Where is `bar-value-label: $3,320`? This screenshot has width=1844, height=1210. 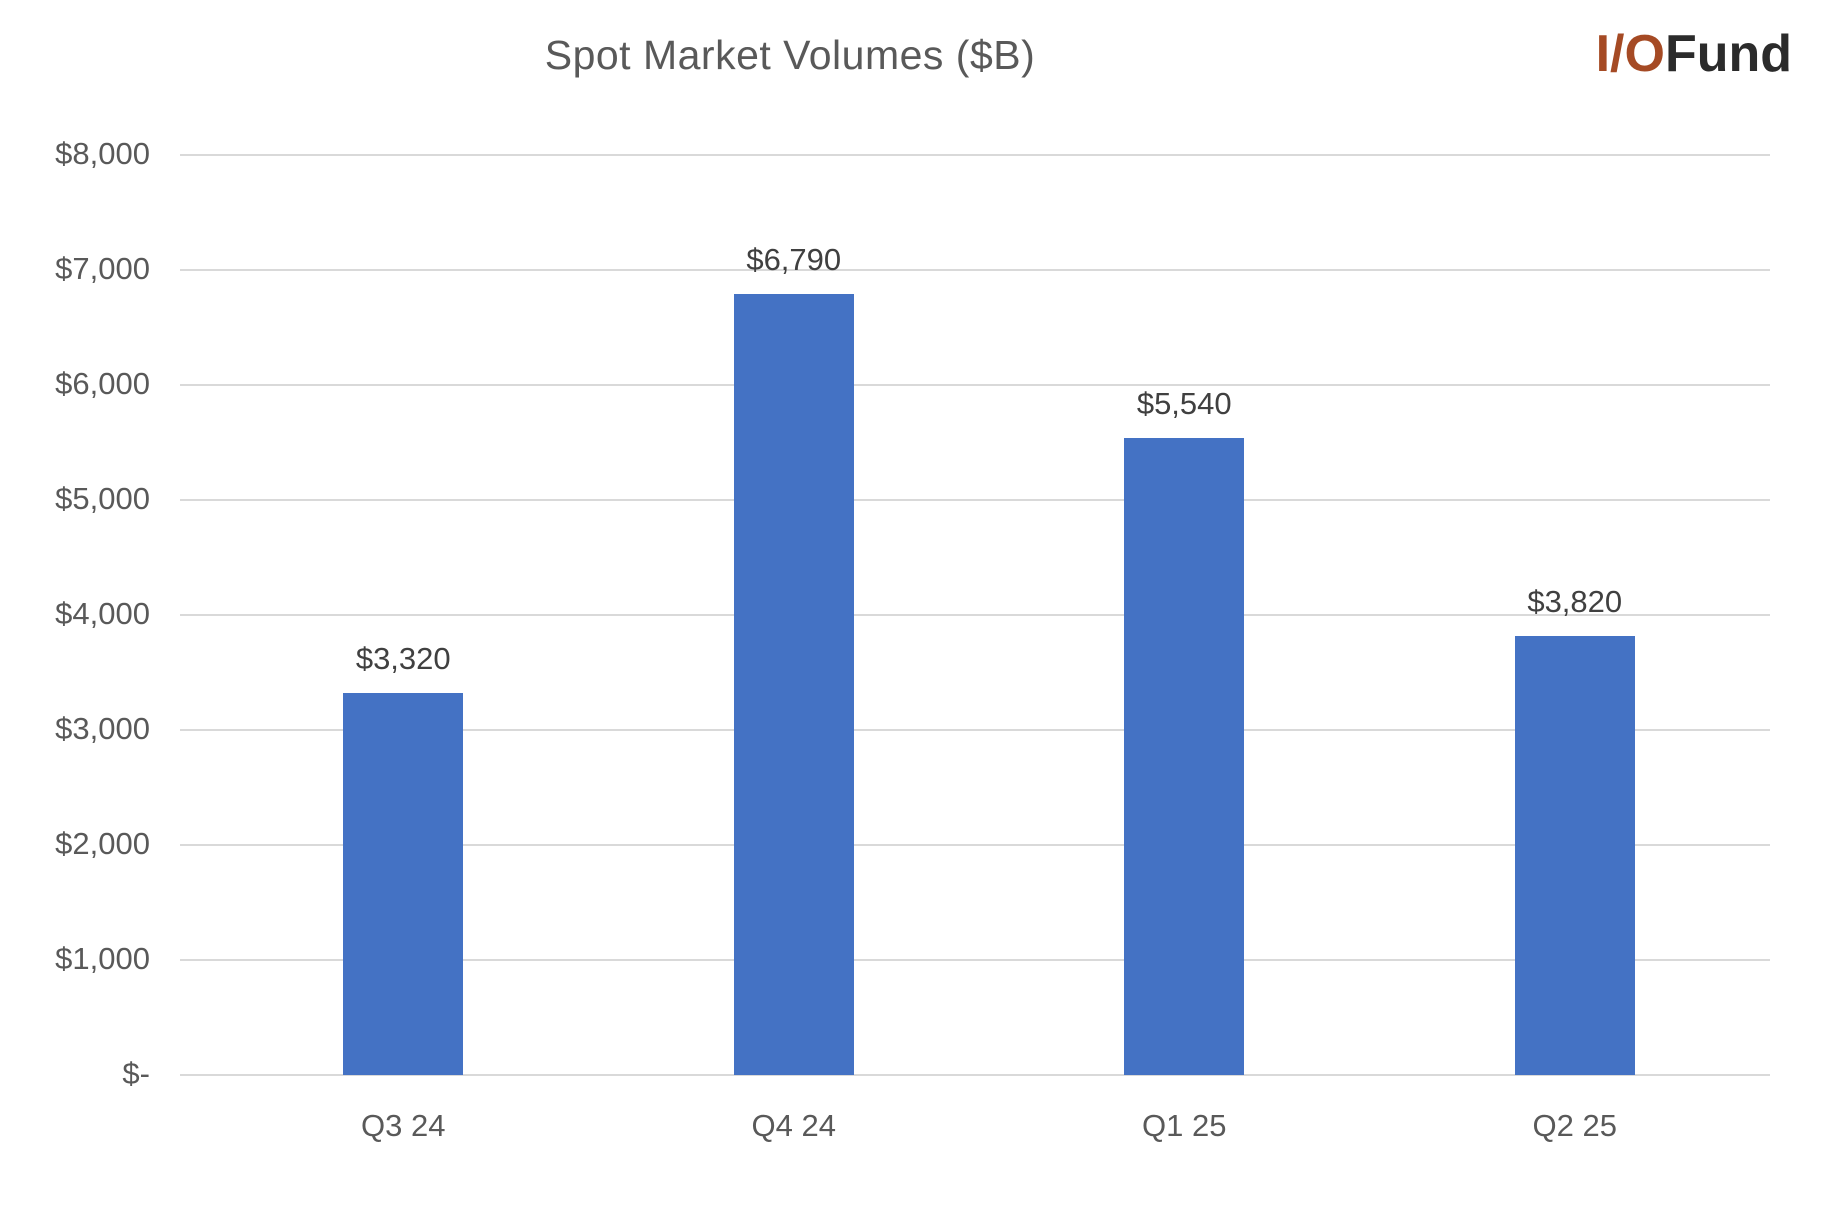
bar-value-label: $3,320 is located at coordinates (403, 659).